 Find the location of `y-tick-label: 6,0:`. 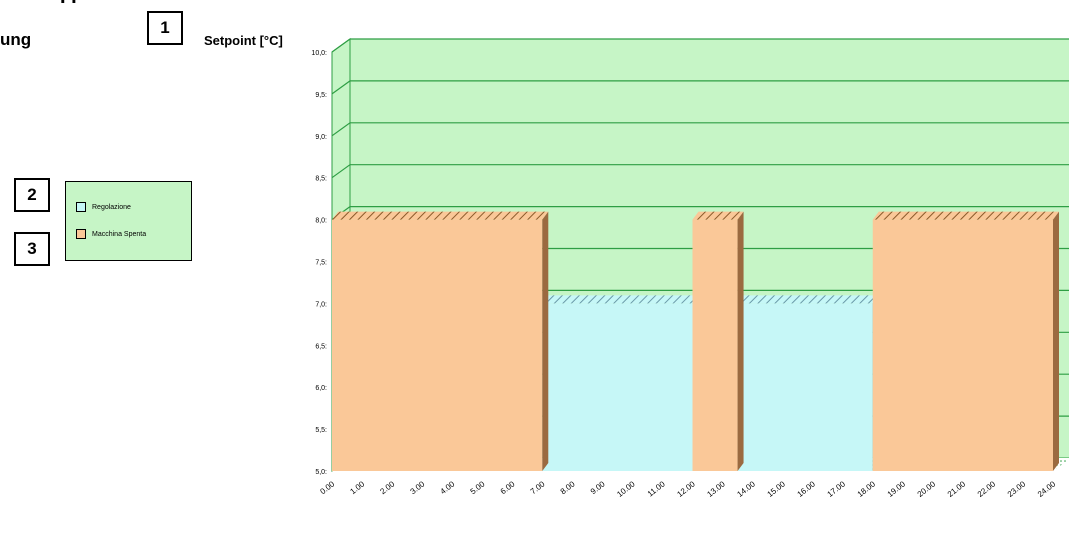

y-tick-label: 6,0: is located at coordinates (321, 388).